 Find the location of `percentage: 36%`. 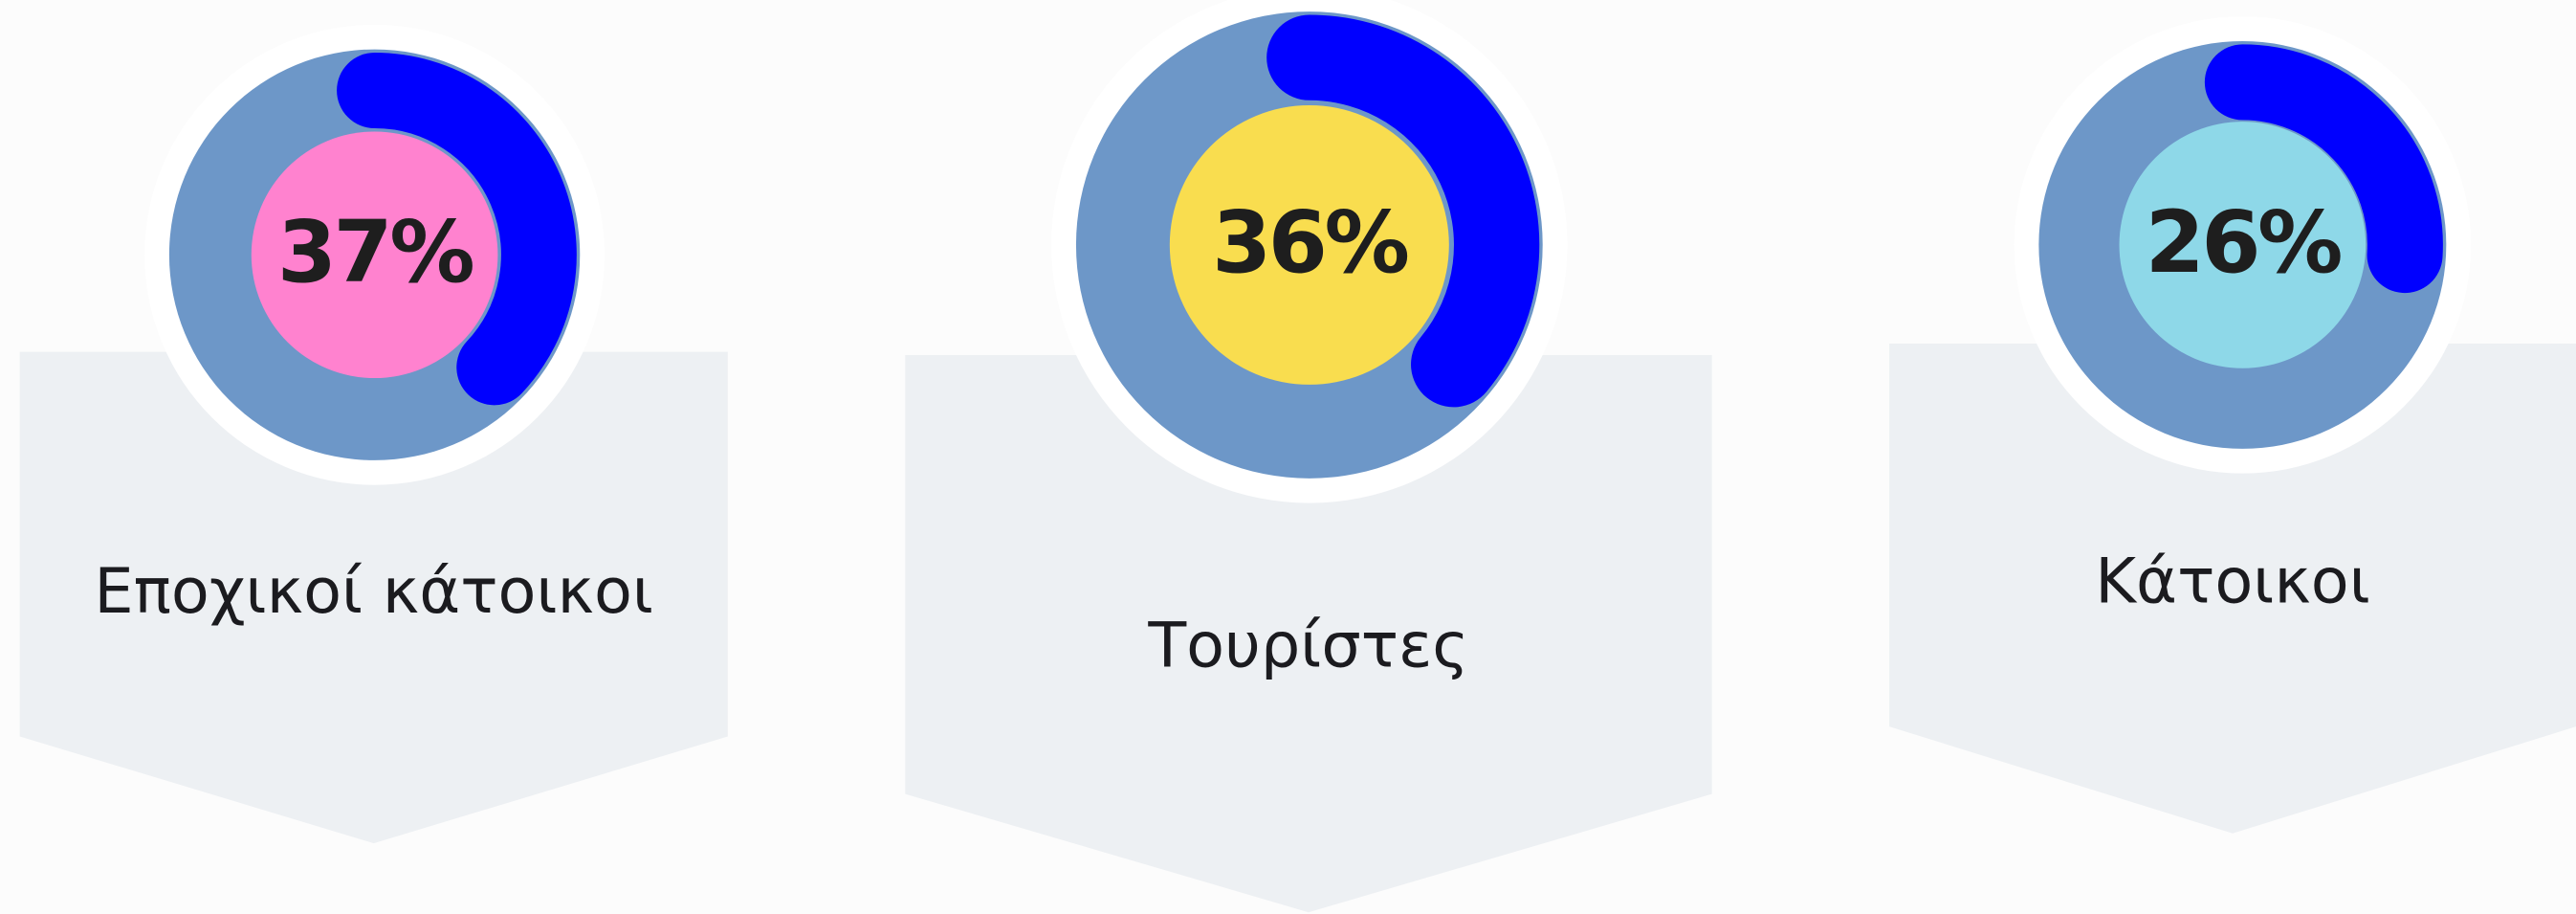

percentage: 36% is located at coordinates (1309, 243).